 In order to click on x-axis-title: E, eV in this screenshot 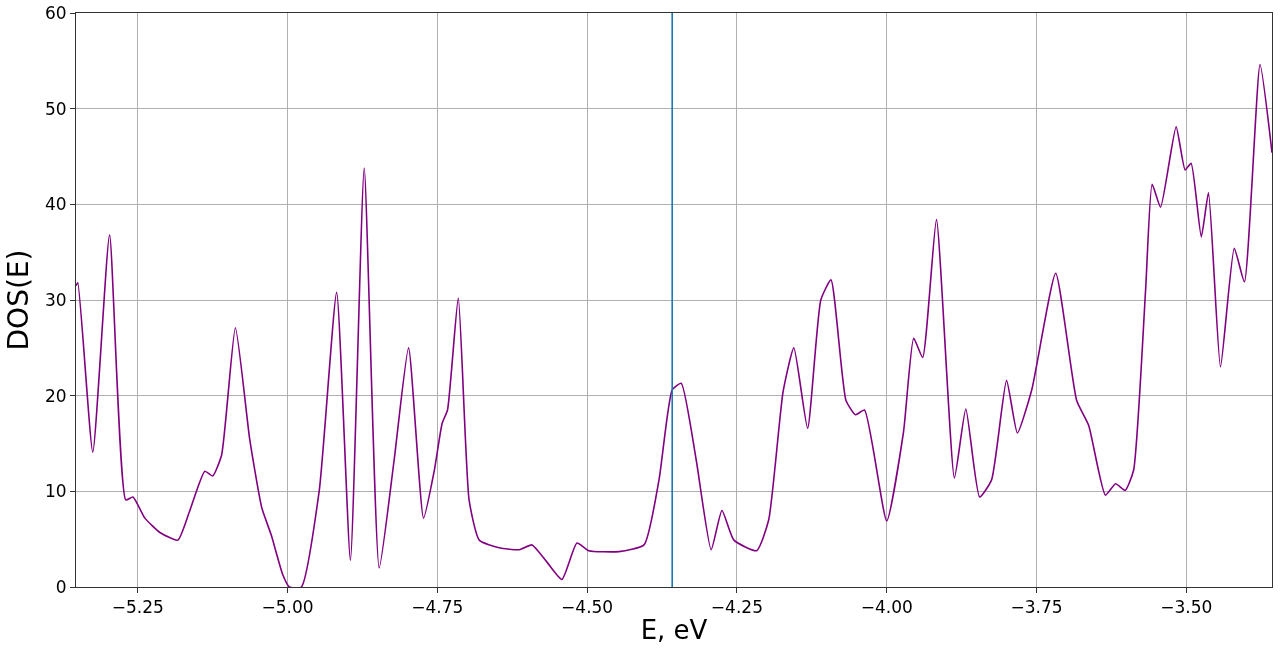, I will do `click(674, 630)`.